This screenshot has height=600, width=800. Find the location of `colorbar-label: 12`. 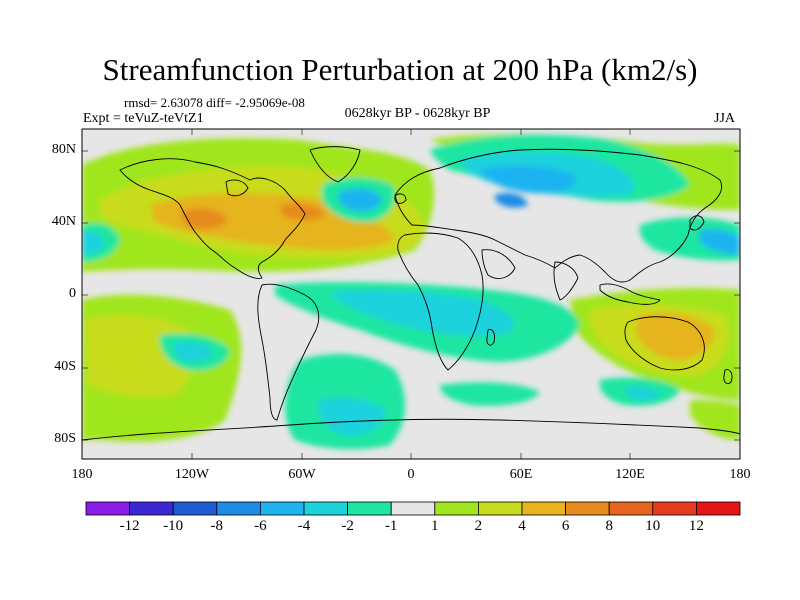

colorbar-label: 12 is located at coordinates (696, 526).